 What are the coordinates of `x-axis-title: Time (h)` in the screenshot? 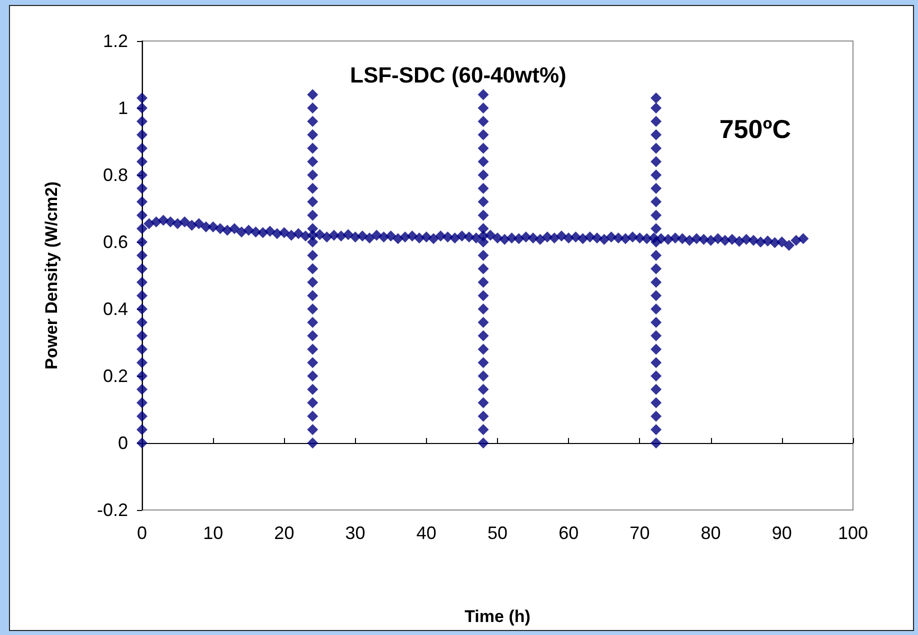 It's located at (497, 616).